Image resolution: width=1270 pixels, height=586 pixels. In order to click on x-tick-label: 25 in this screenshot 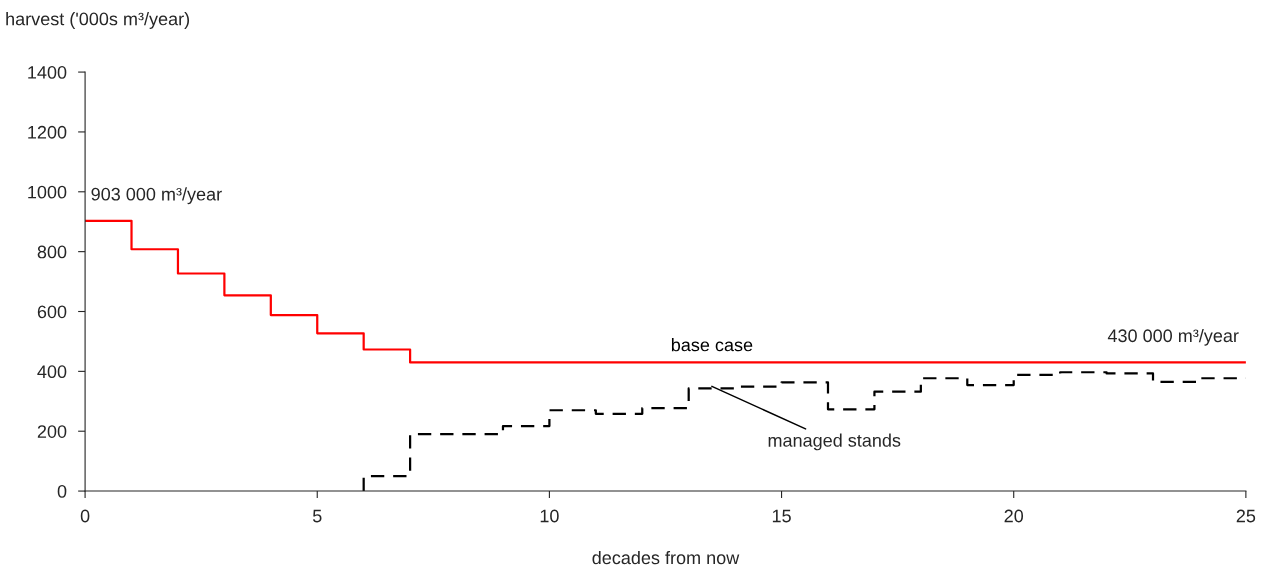, I will do `click(1246, 516)`.